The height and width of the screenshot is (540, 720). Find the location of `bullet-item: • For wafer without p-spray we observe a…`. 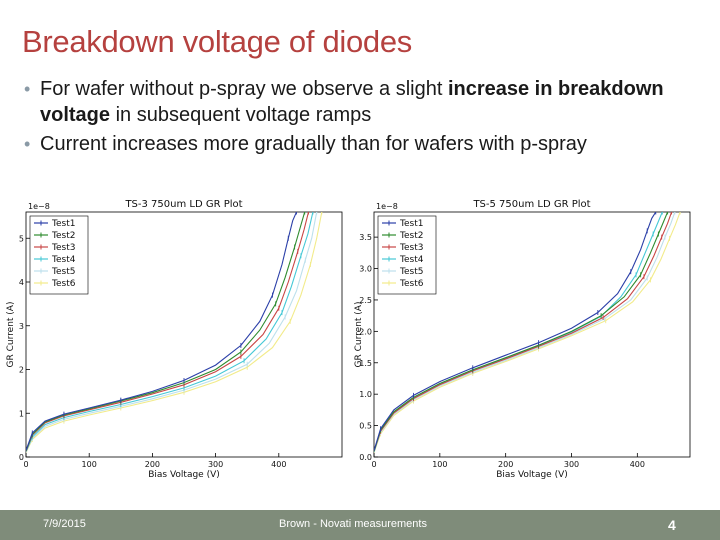

bullet-item: • For wafer without p-spray we observe a… is located at coordinates (367, 102).